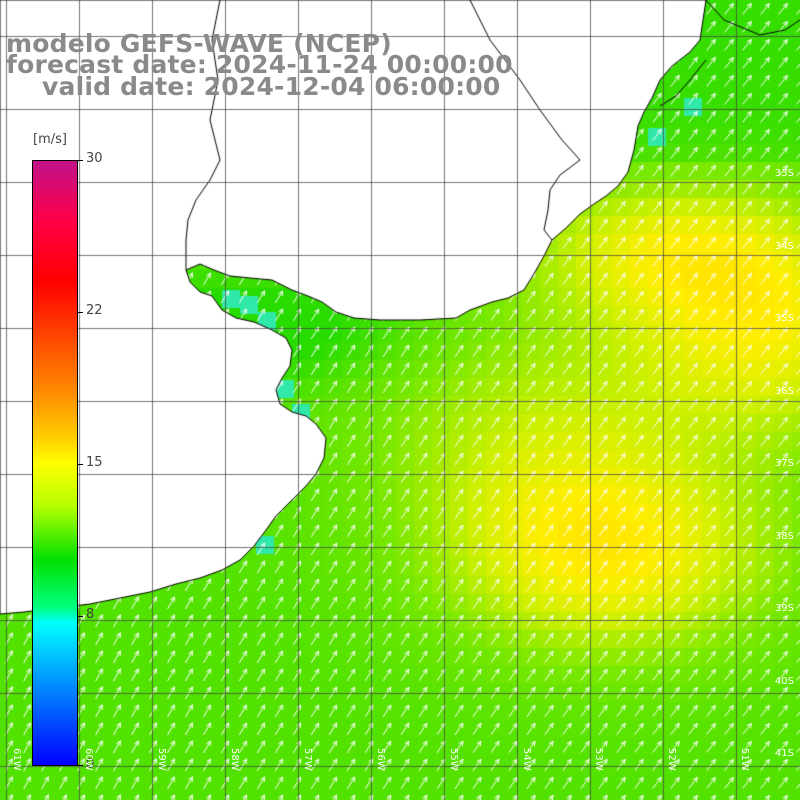 This screenshot has height=800, width=800. Describe the element at coordinates (744, 759) in the screenshot. I see `lon-label-51w: 51W` at that location.